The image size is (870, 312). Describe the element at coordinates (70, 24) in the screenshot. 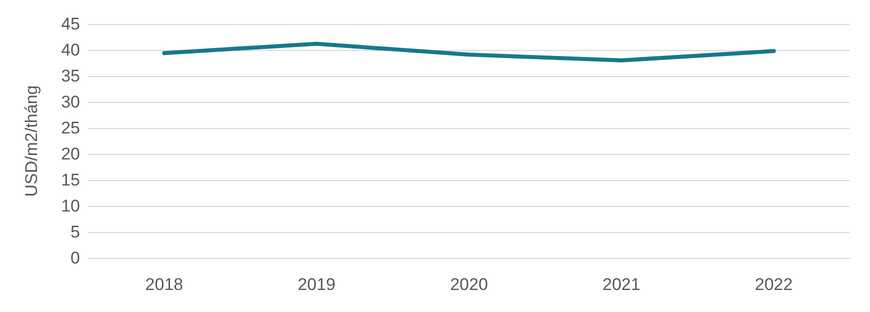

I see `y-tick-label: 45` at that location.